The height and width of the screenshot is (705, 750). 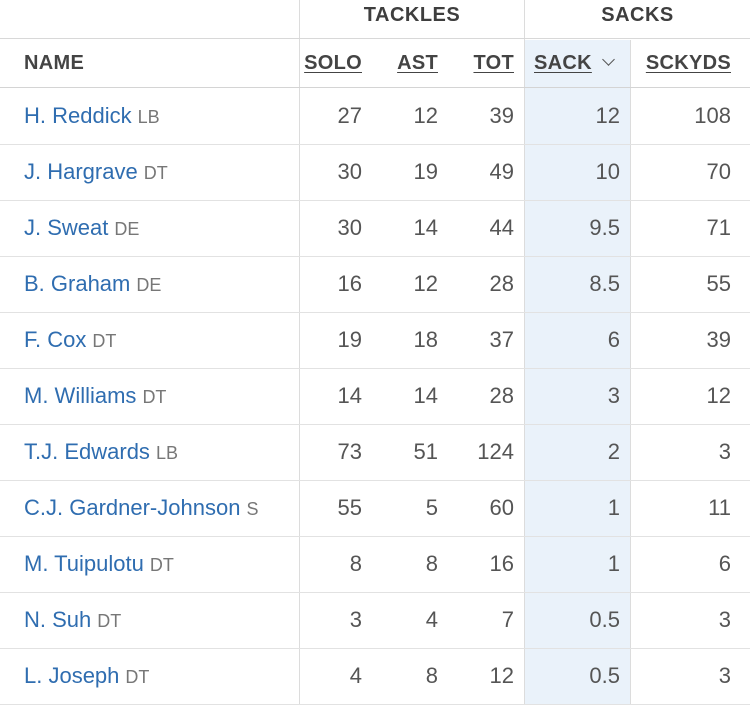 I want to click on player-link: C.J. Gardner-Johnson, so click(x=132, y=507).